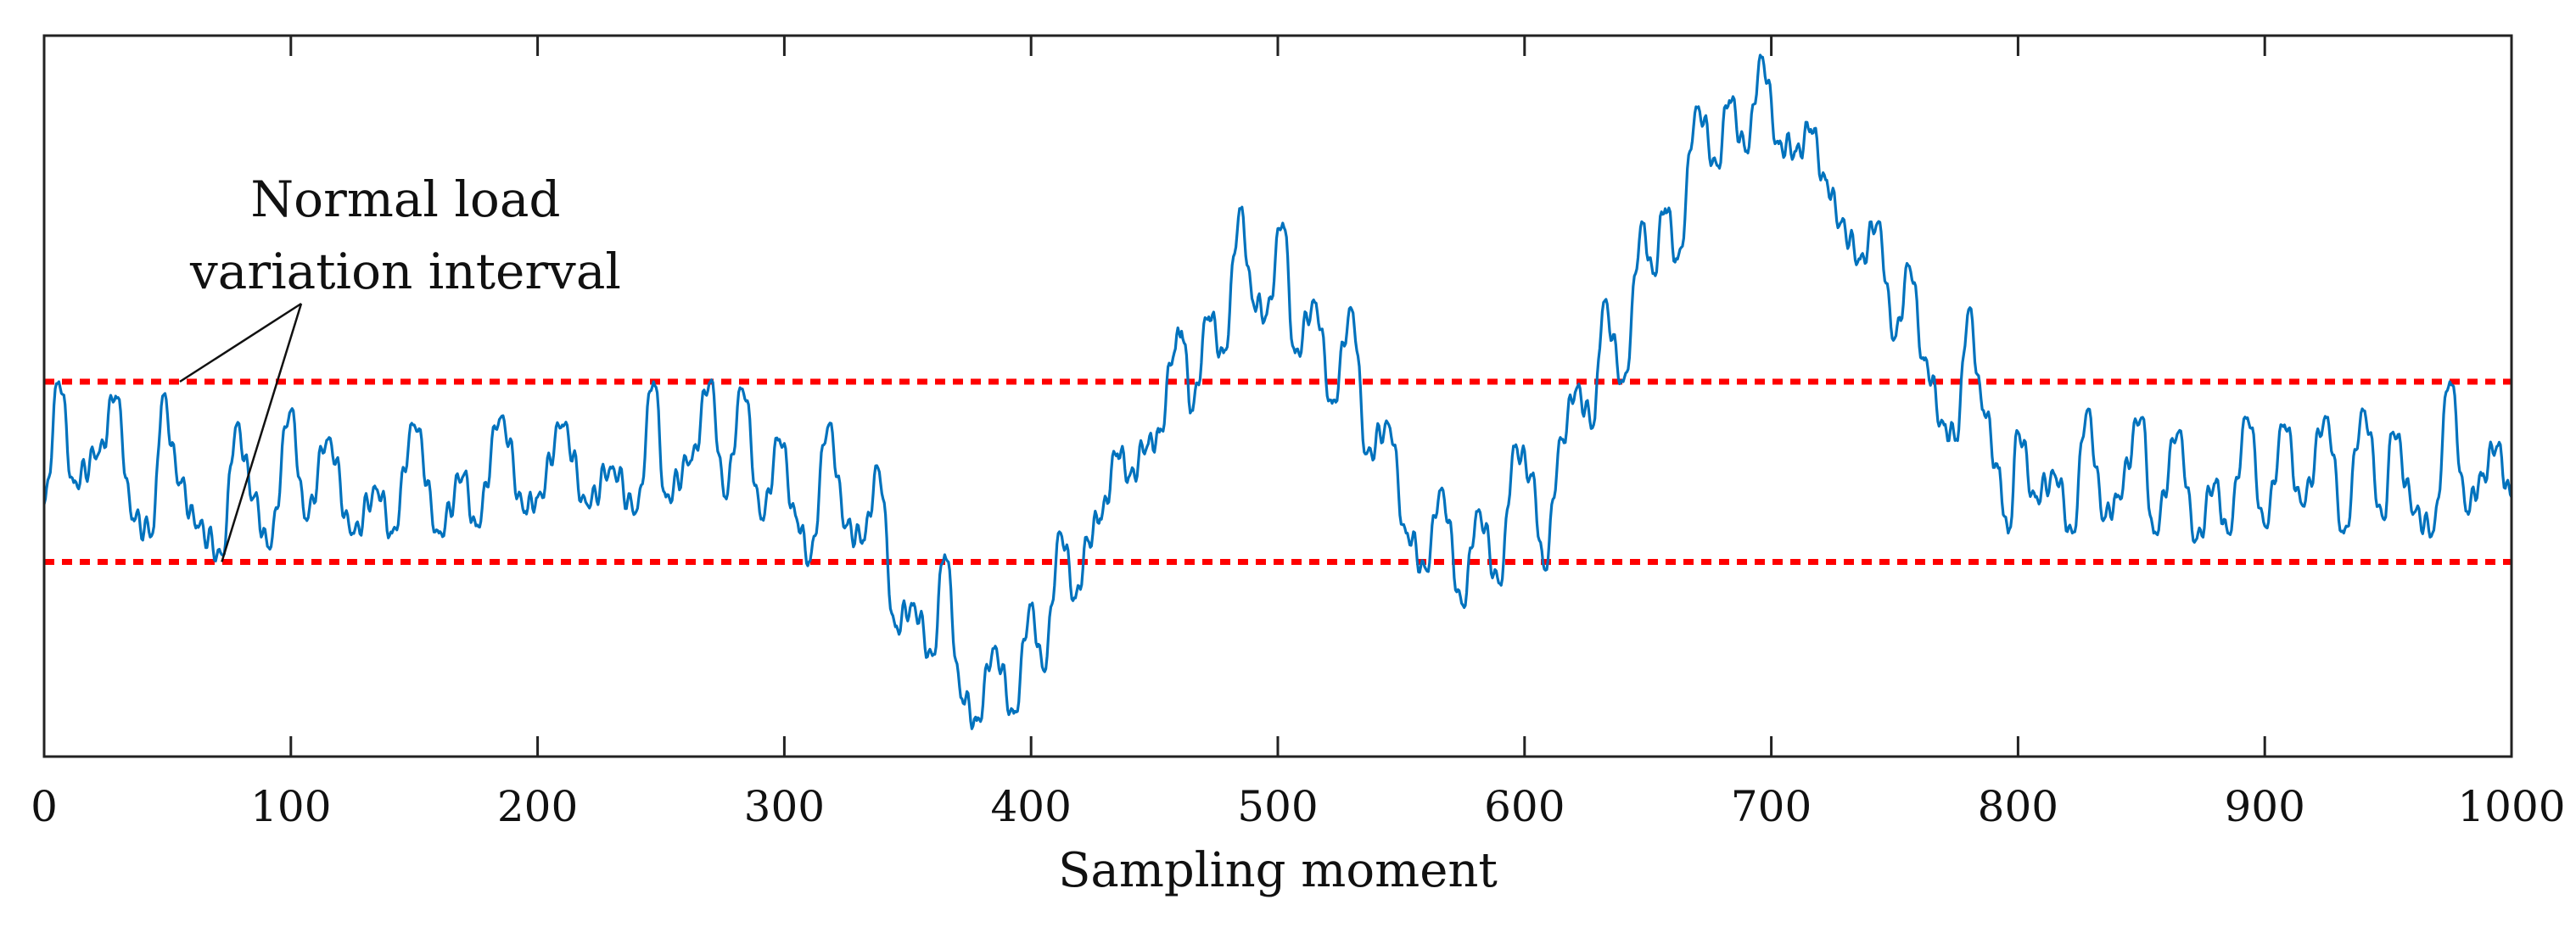 This screenshot has height=933, width=2576. I want to click on x-tick-label: 800, so click(2018, 806).